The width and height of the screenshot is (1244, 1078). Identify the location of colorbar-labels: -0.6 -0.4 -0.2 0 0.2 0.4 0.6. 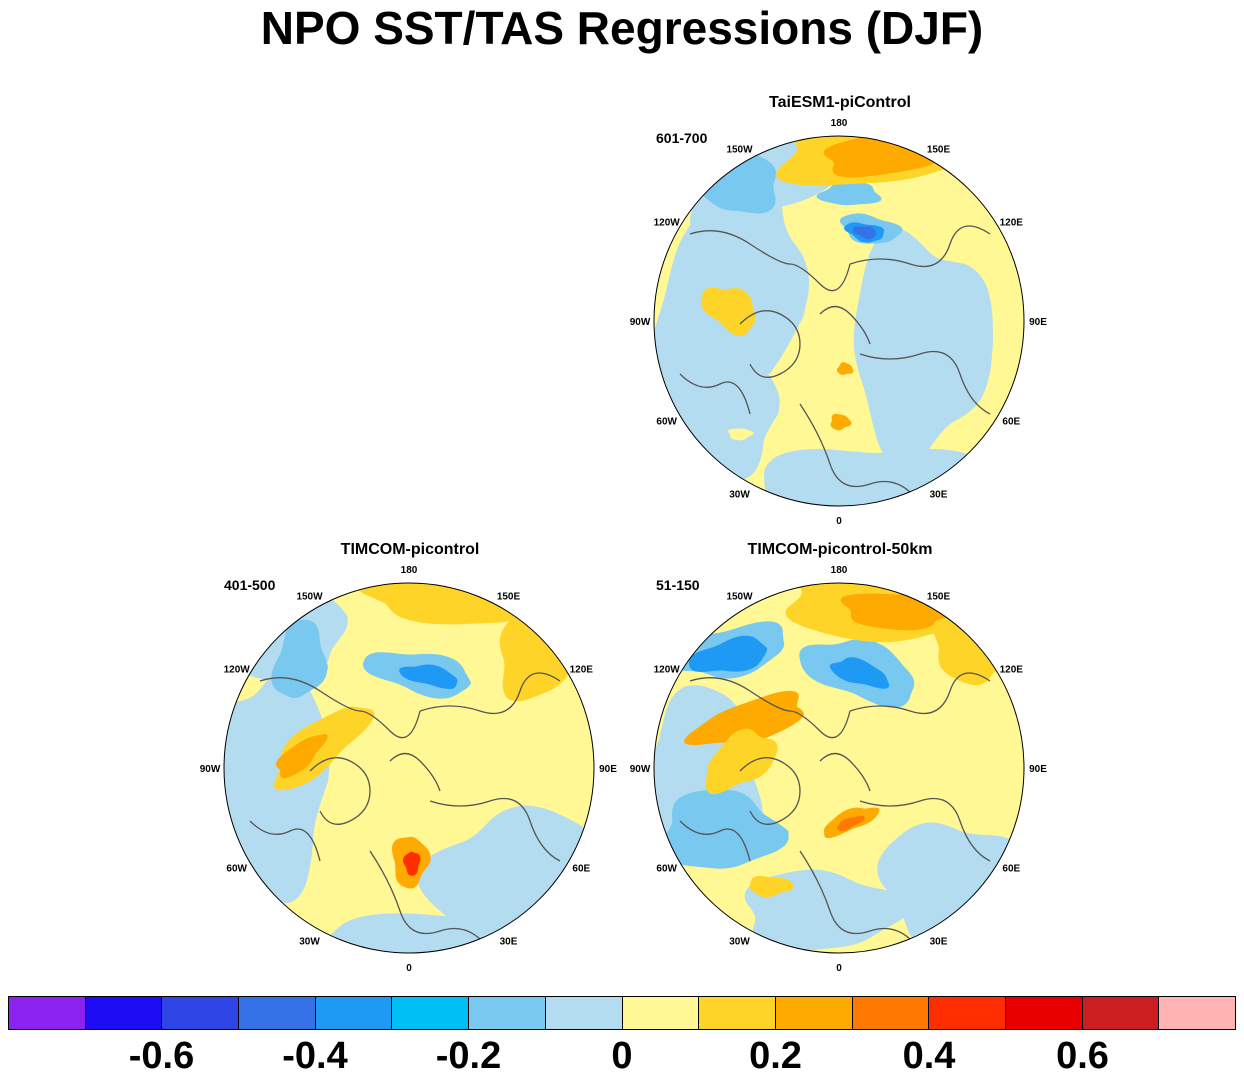
(622, 1056).